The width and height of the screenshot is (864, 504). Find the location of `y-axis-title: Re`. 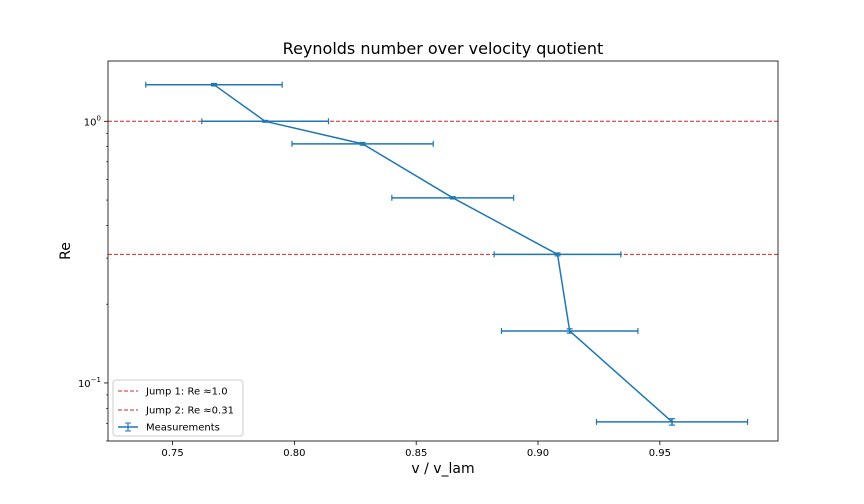

y-axis-title: Re is located at coordinates (66, 251).